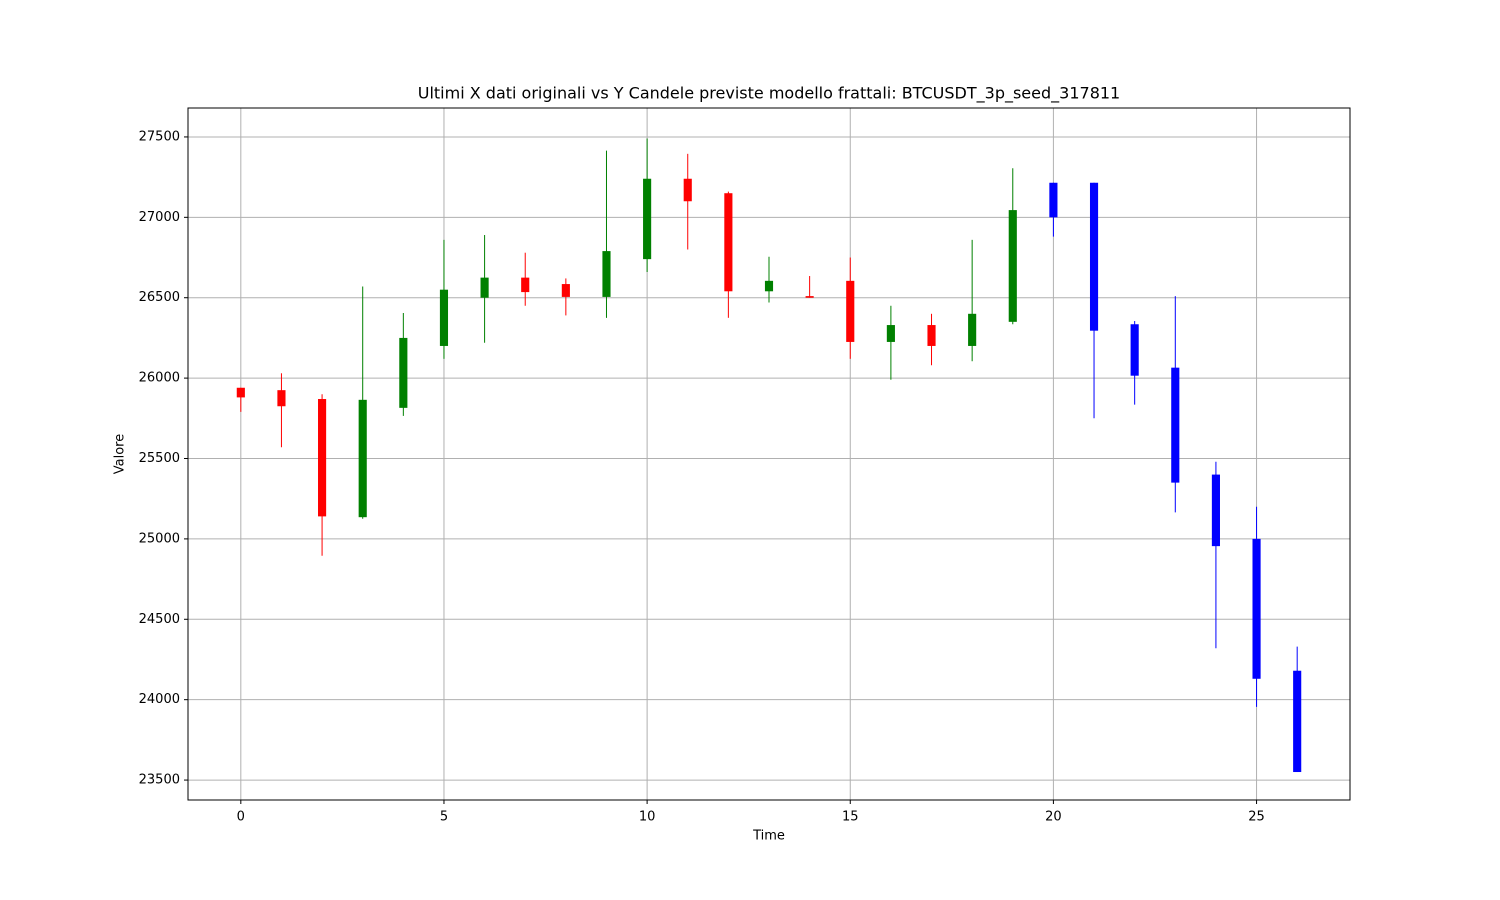 The image size is (1500, 900). I want to click on x-tick-label: 25, so click(1256, 817).